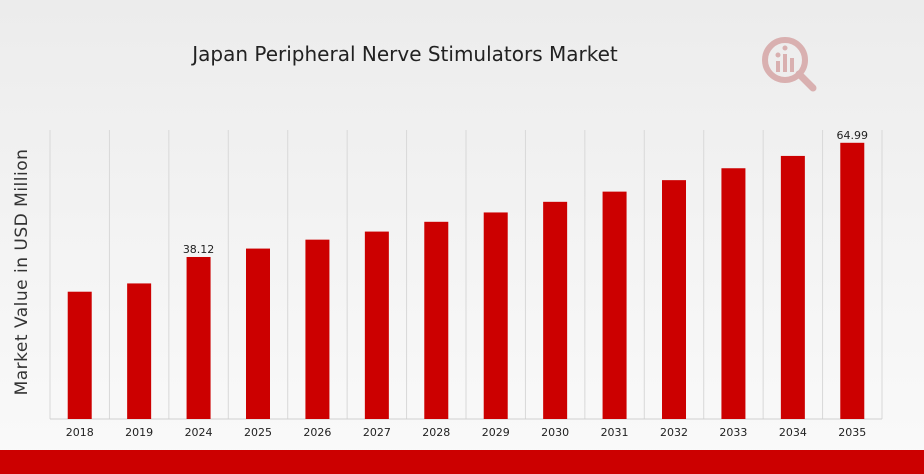 This screenshot has height=474, width=924. Describe the element at coordinates (139, 351) in the screenshot. I see `bar-2019` at that location.